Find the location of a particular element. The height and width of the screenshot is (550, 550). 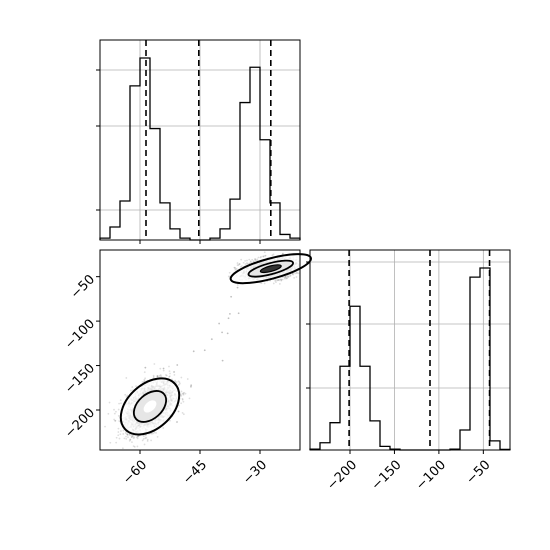

joint-x-tick-label: −45 is located at coordinates (195, 473).